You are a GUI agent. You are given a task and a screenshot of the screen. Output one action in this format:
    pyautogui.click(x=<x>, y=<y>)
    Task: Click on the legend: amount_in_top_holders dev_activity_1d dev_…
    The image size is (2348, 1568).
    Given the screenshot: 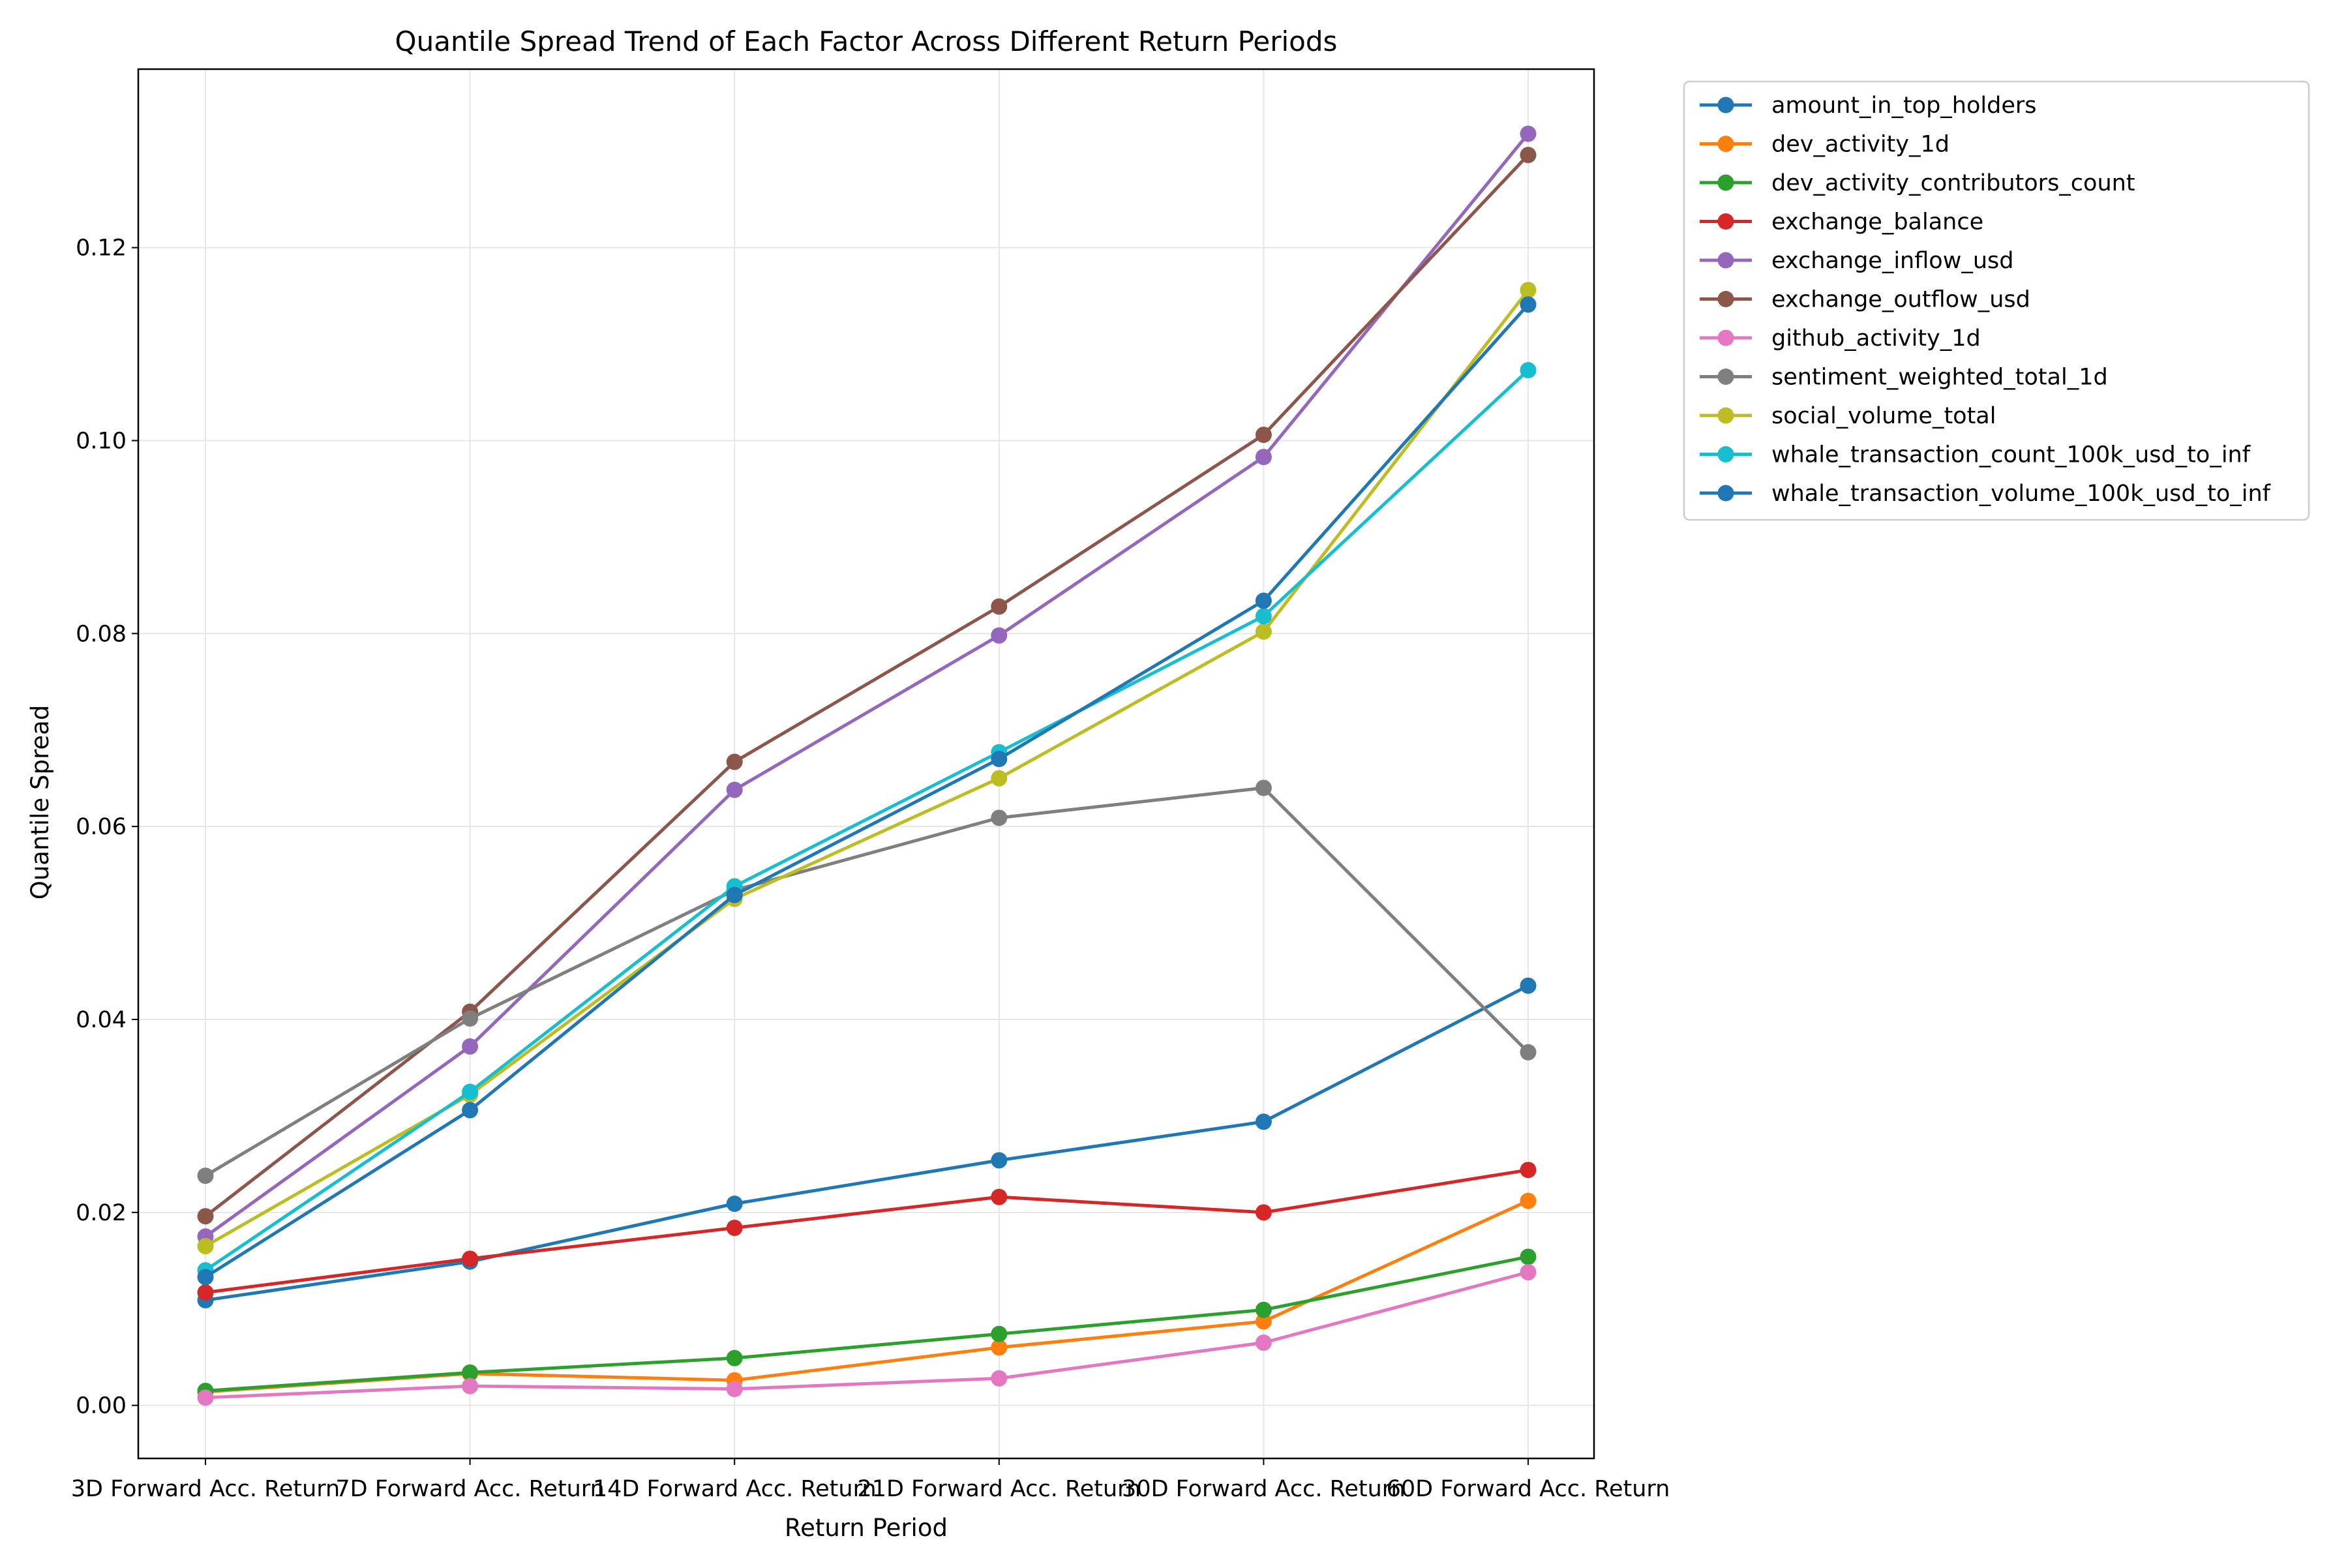 What is the action you would take?
    pyautogui.click(x=1997, y=300)
    